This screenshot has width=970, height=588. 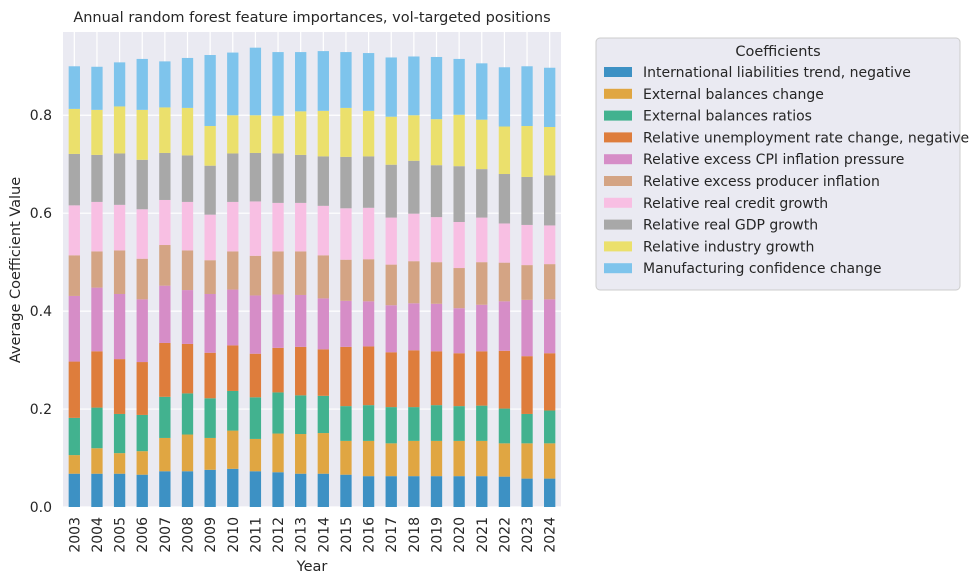 I want to click on legend-label: Relative excess producer inflation, so click(x=761, y=182).